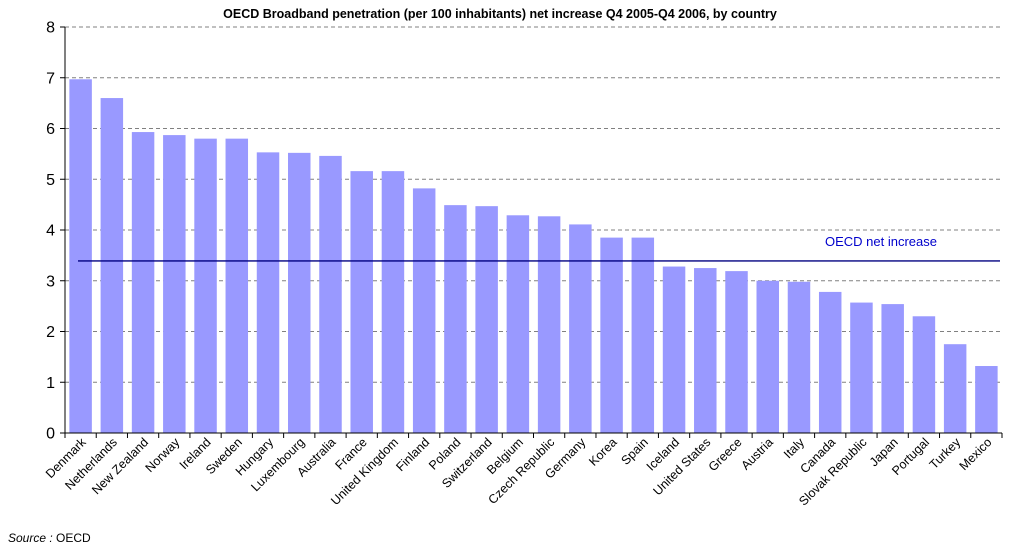 The image size is (1010, 552). What do you see at coordinates (330, 294) in the screenshot?
I see `bar-australia` at bounding box center [330, 294].